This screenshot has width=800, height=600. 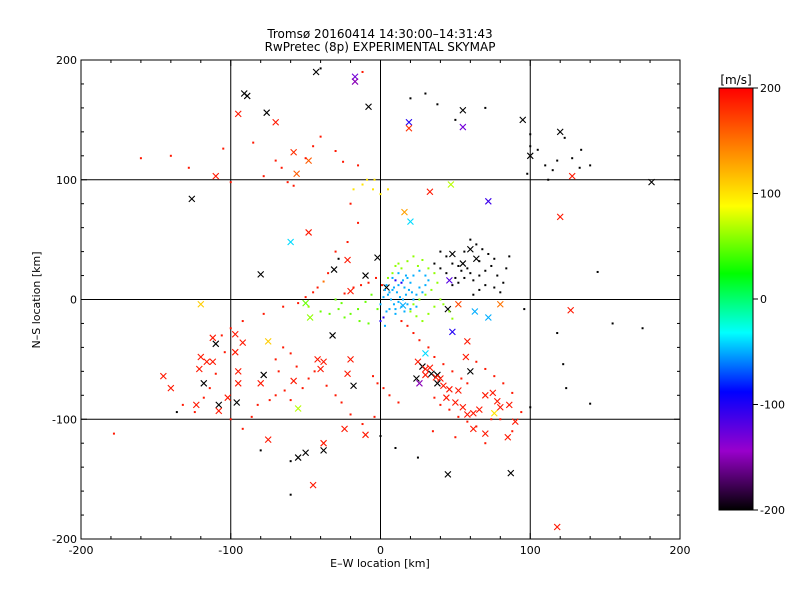 What do you see at coordinates (379, 34) in the screenshot?
I see `chart-title: Tromsø 20160414 14:30:00–14:31:43` at bounding box center [379, 34].